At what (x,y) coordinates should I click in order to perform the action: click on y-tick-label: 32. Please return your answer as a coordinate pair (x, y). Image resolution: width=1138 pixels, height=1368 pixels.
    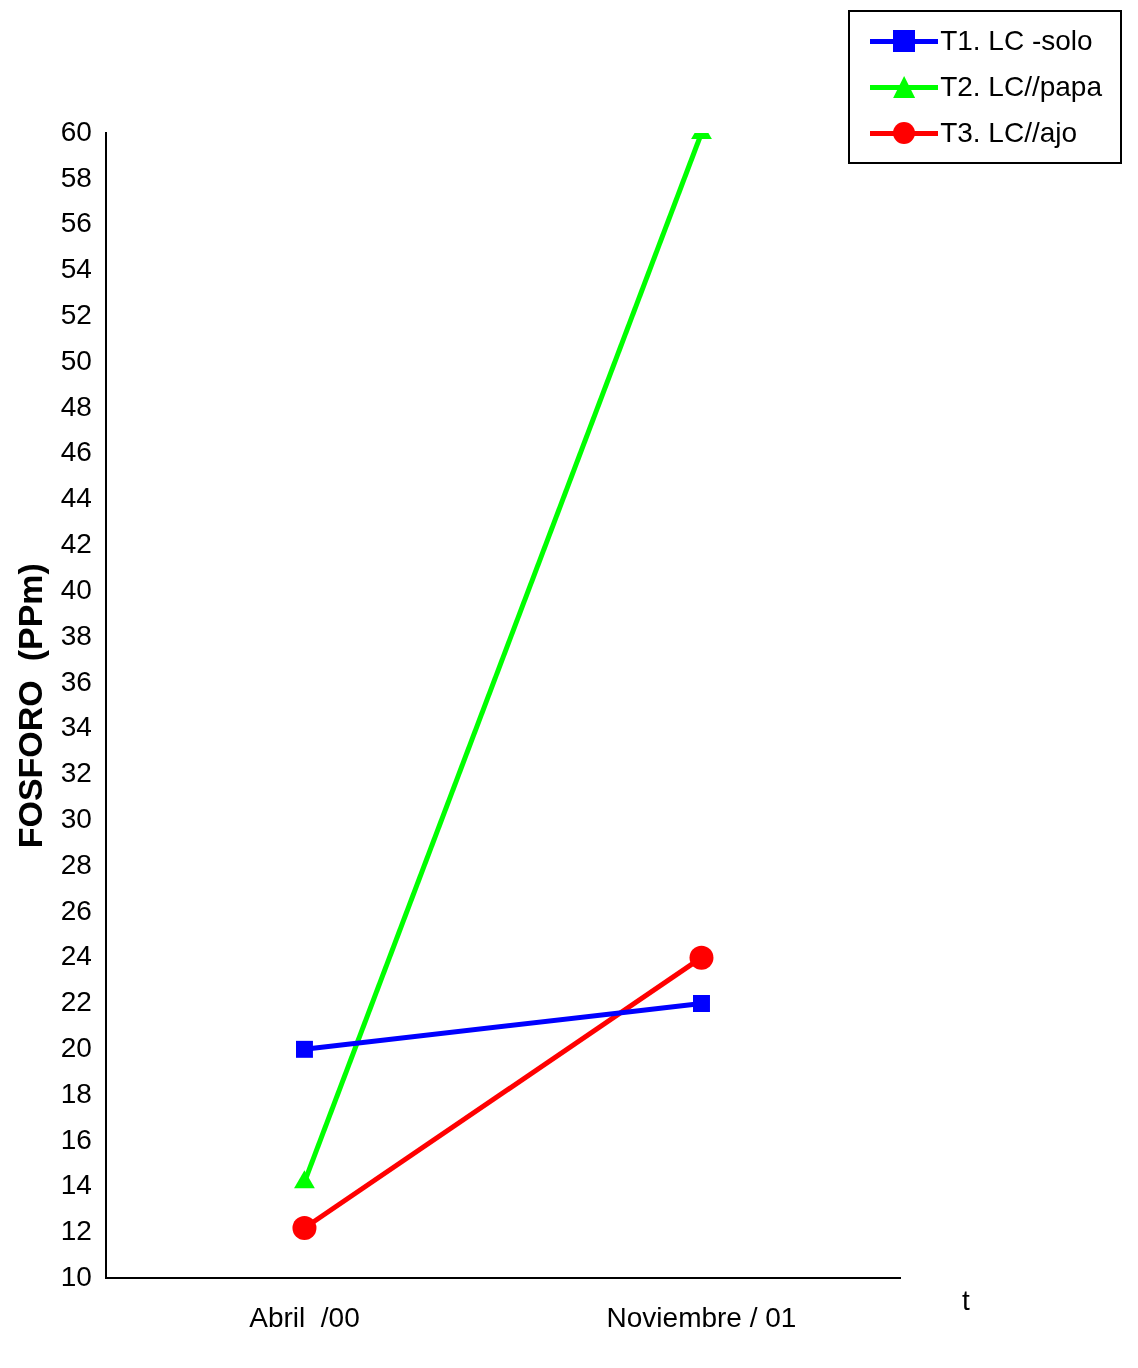
    Looking at the image, I should click on (76, 773).